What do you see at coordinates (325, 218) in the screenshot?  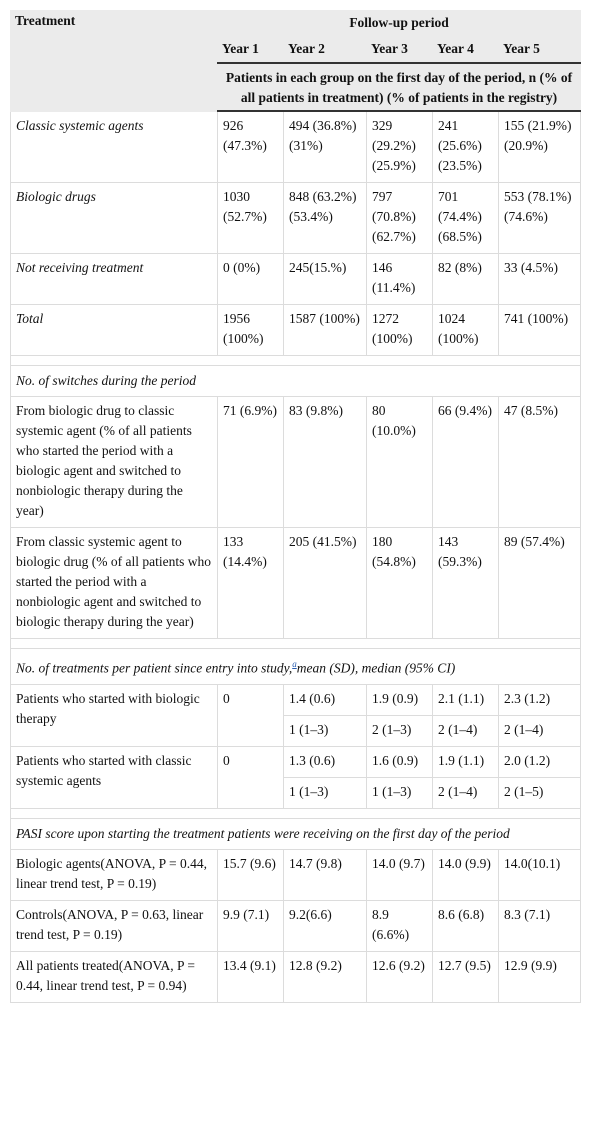 I see `data-cell: 848 (63.2%) (53.4%)` at bounding box center [325, 218].